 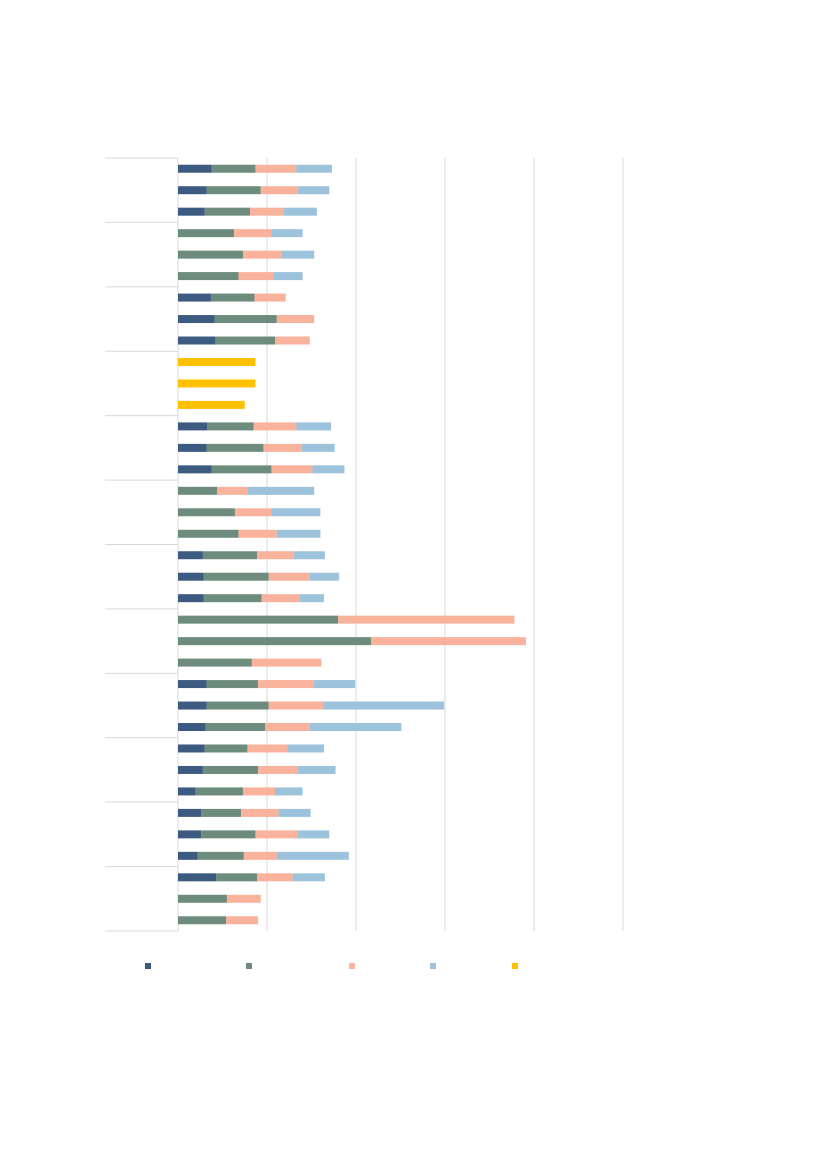 I want to click on legend, so click(x=413, y=970).